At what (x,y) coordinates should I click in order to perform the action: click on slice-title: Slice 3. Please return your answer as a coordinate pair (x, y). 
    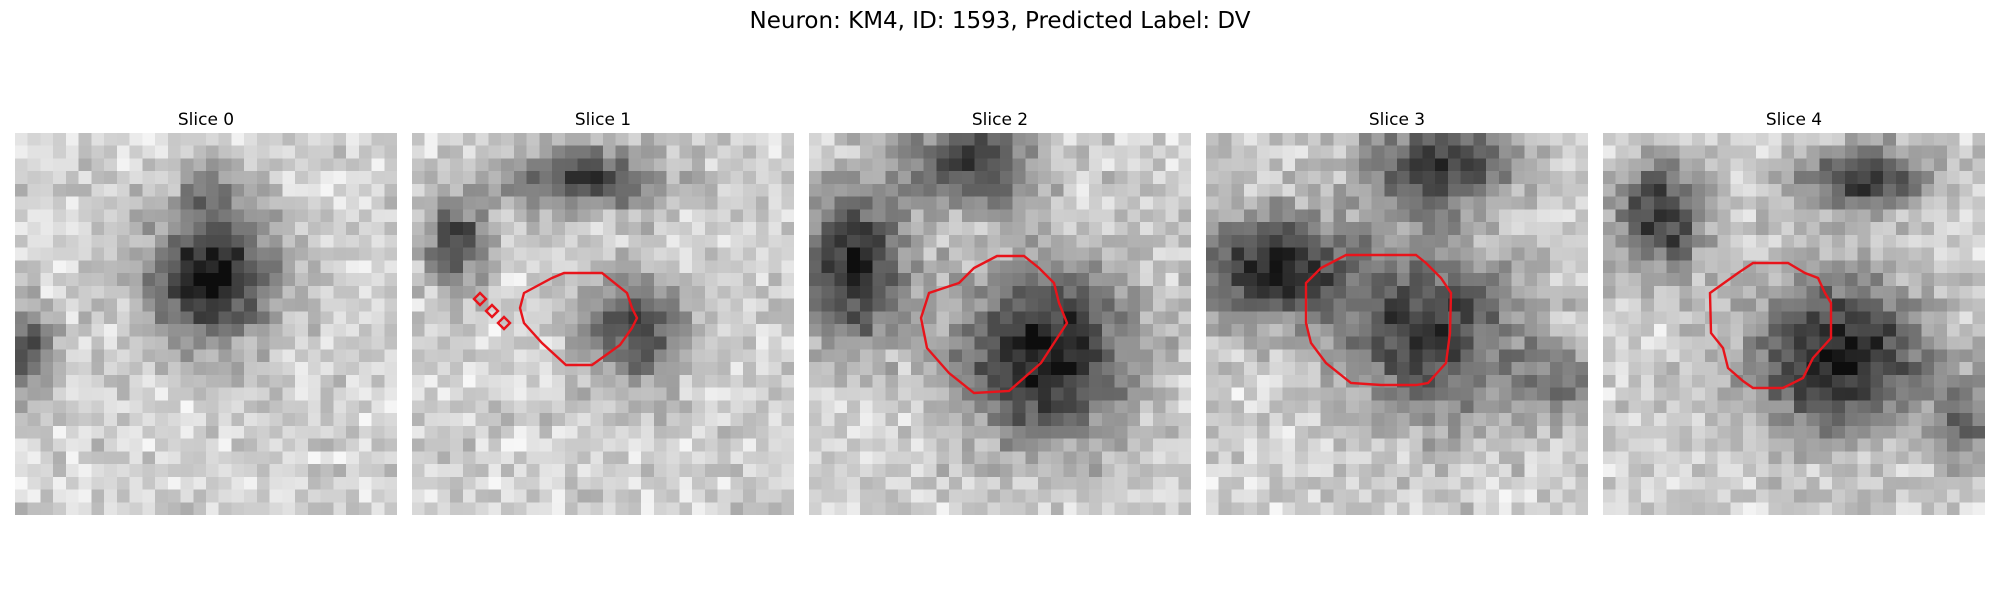
    Looking at the image, I should click on (1397, 120).